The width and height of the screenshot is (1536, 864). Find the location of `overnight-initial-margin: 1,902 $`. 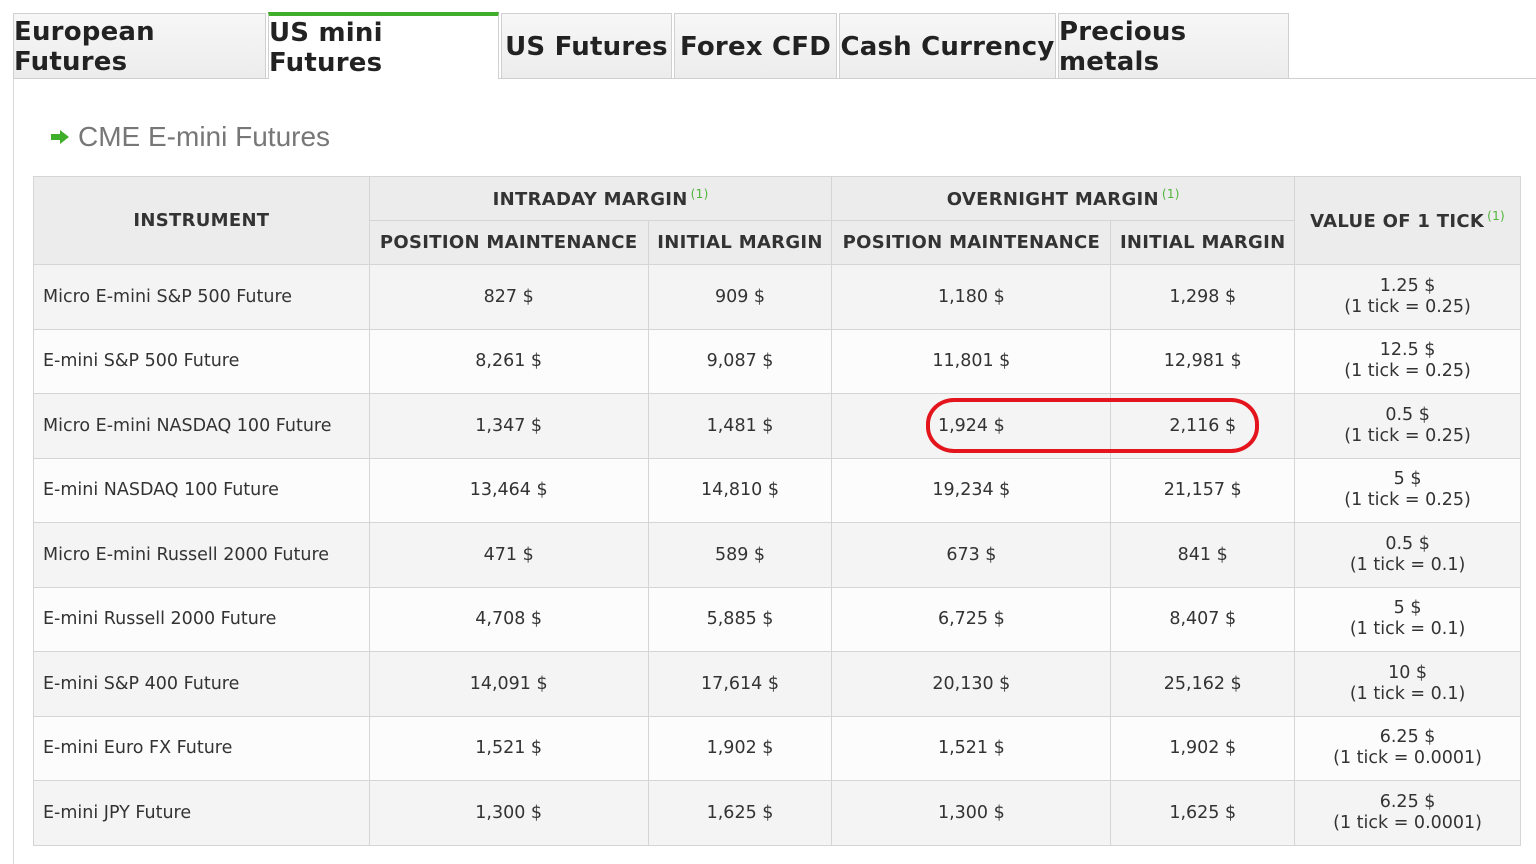

overnight-initial-margin: 1,902 $ is located at coordinates (1203, 748).